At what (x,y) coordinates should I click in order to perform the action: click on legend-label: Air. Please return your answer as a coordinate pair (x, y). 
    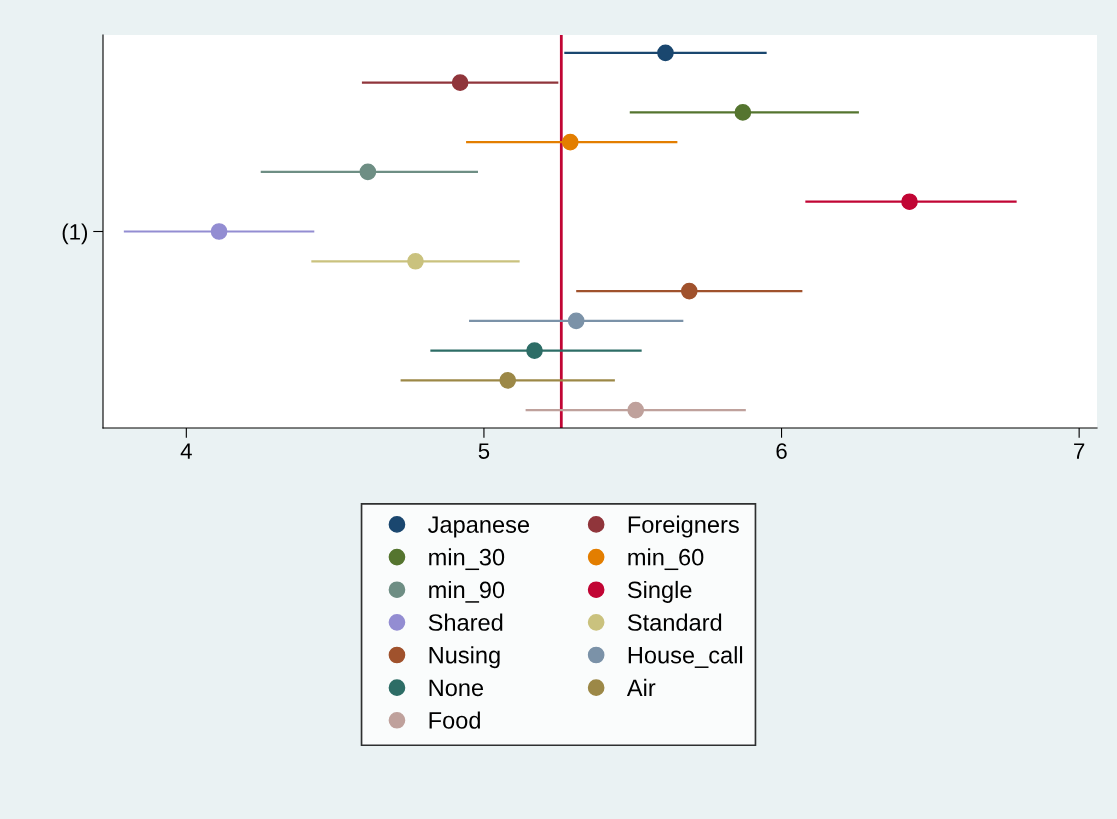
    Looking at the image, I should click on (641, 687).